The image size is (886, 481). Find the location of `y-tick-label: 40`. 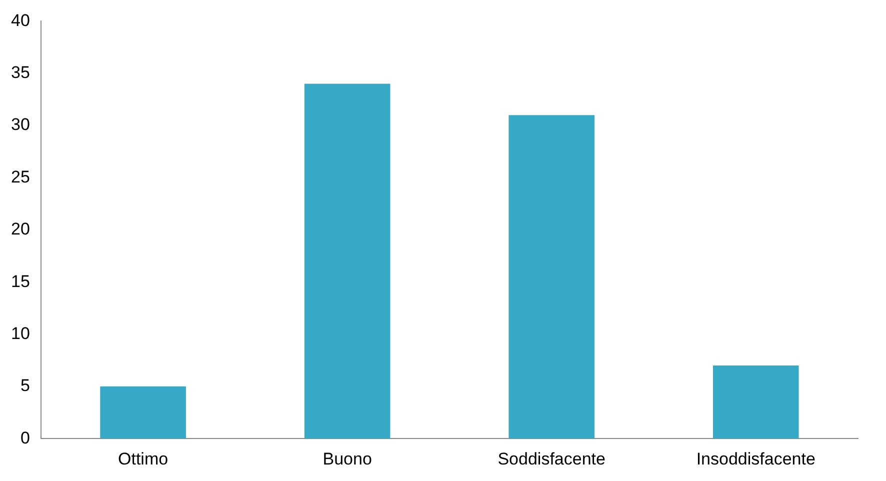

y-tick-label: 40 is located at coordinates (20, 20).